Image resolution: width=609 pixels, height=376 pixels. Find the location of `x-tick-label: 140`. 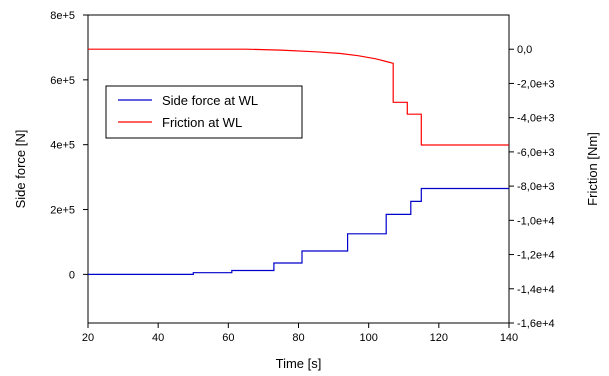

x-tick-label: 140 is located at coordinates (509, 338).